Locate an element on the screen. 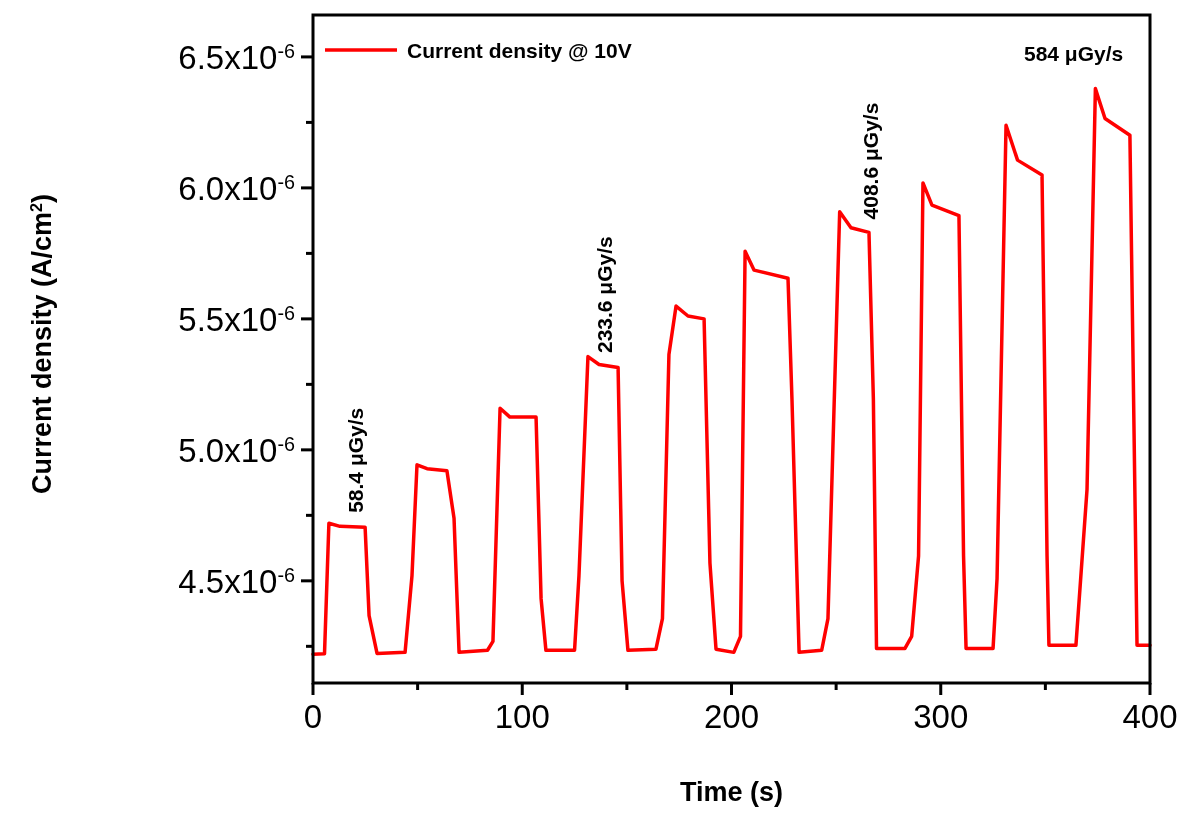 The width and height of the screenshot is (1196, 828). x-tick-label: 0 is located at coordinates (313, 716).